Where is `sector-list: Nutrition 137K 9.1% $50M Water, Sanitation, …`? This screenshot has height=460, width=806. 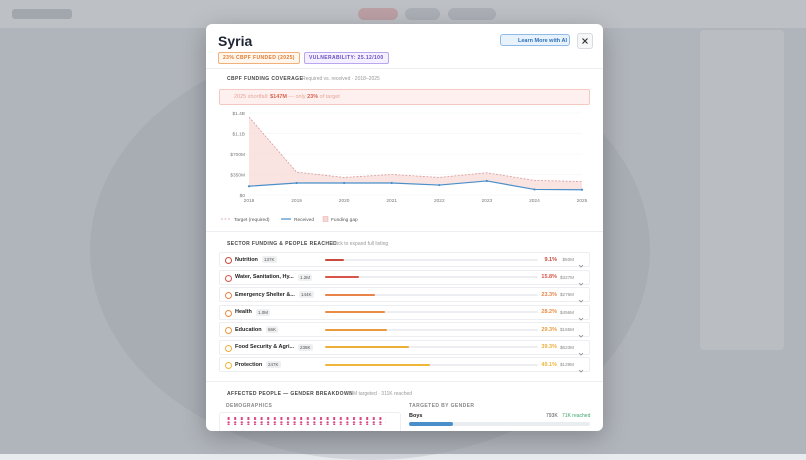
sector-list: Nutrition 137K 9.1% $50M Water, Sanitation, … is located at coordinates (404, 314).